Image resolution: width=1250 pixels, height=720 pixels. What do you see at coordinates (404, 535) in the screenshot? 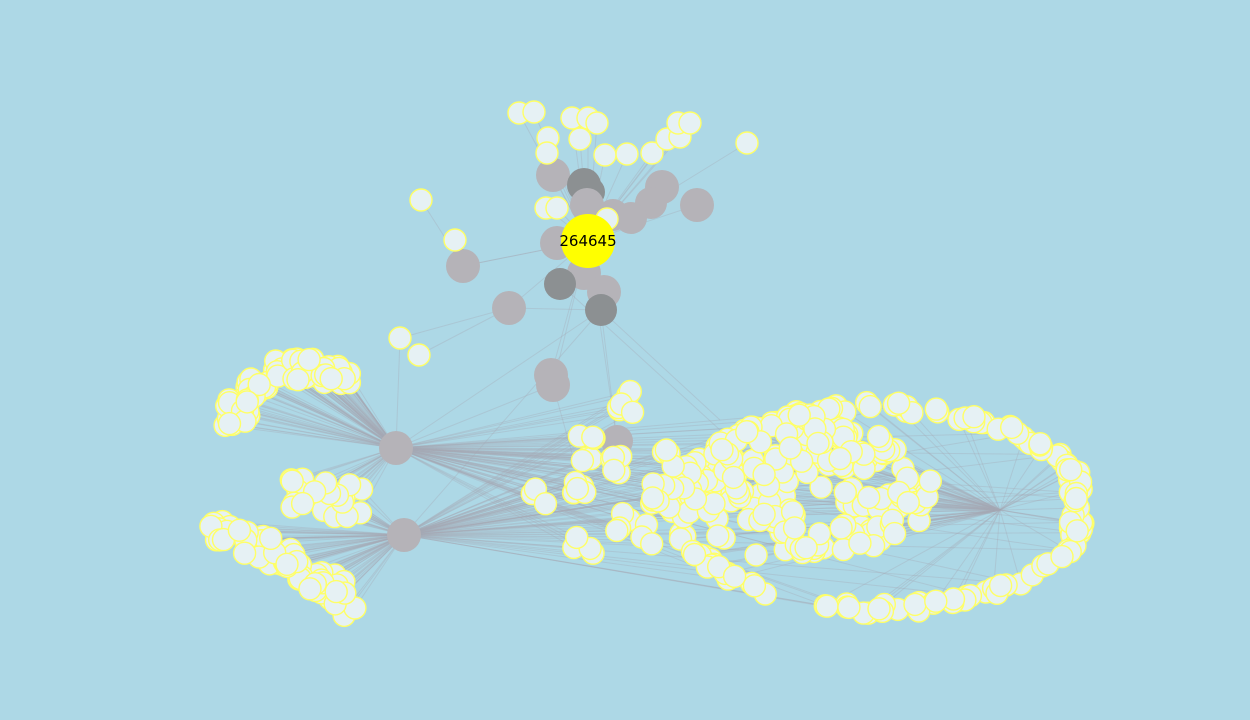
I see `hub-node-left-lower` at bounding box center [404, 535].